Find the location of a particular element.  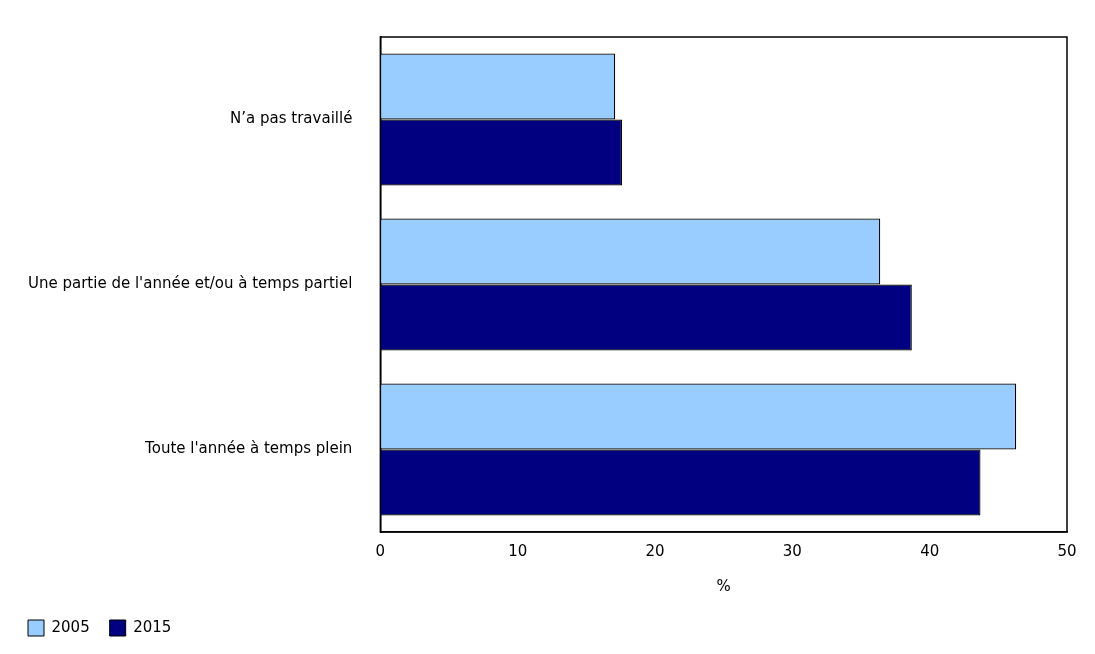

x-axis-title: % is located at coordinates (723, 585).